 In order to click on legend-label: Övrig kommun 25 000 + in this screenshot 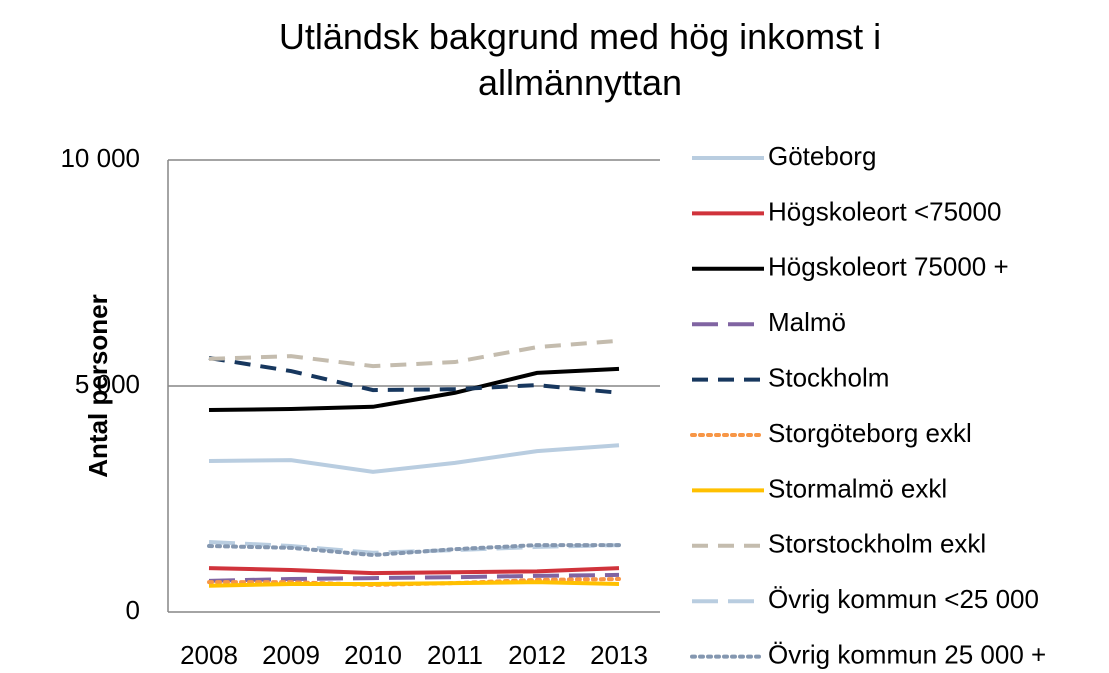, I will do `click(907, 654)`.